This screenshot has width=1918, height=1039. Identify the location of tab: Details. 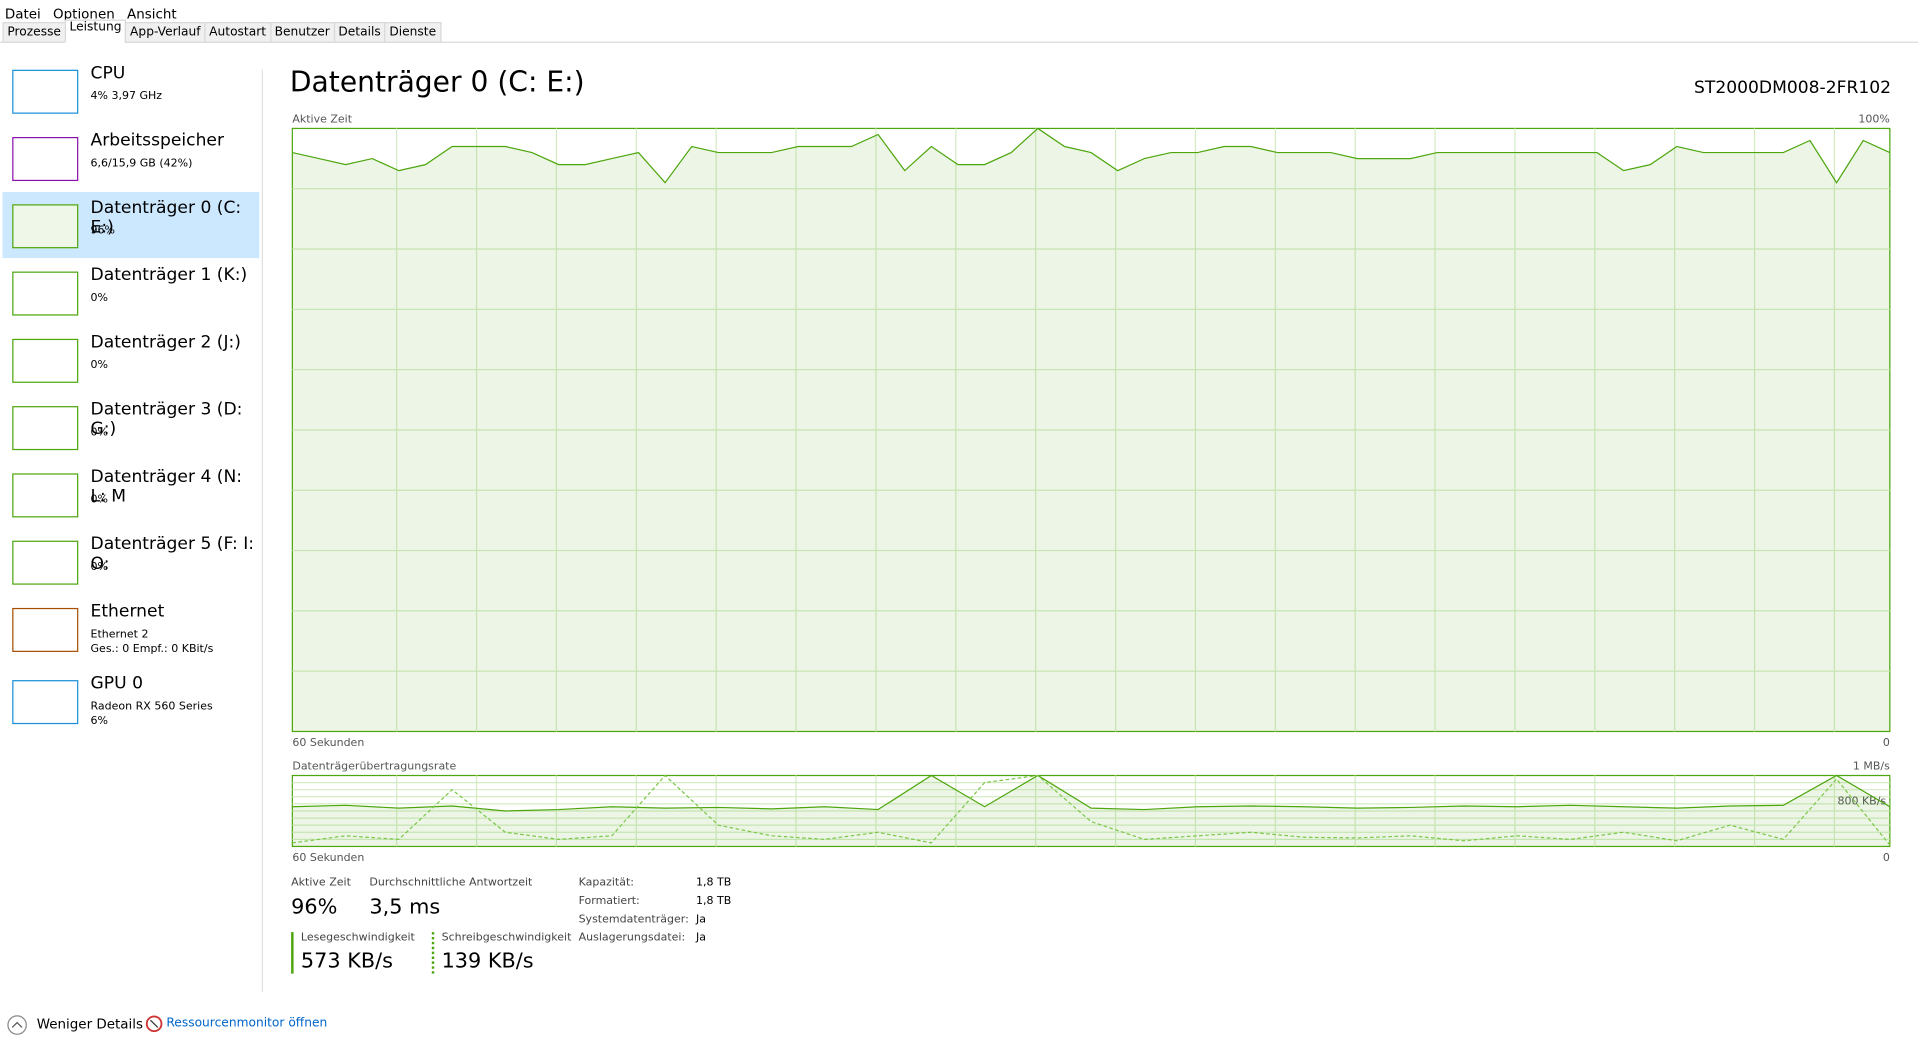
(359, 32).